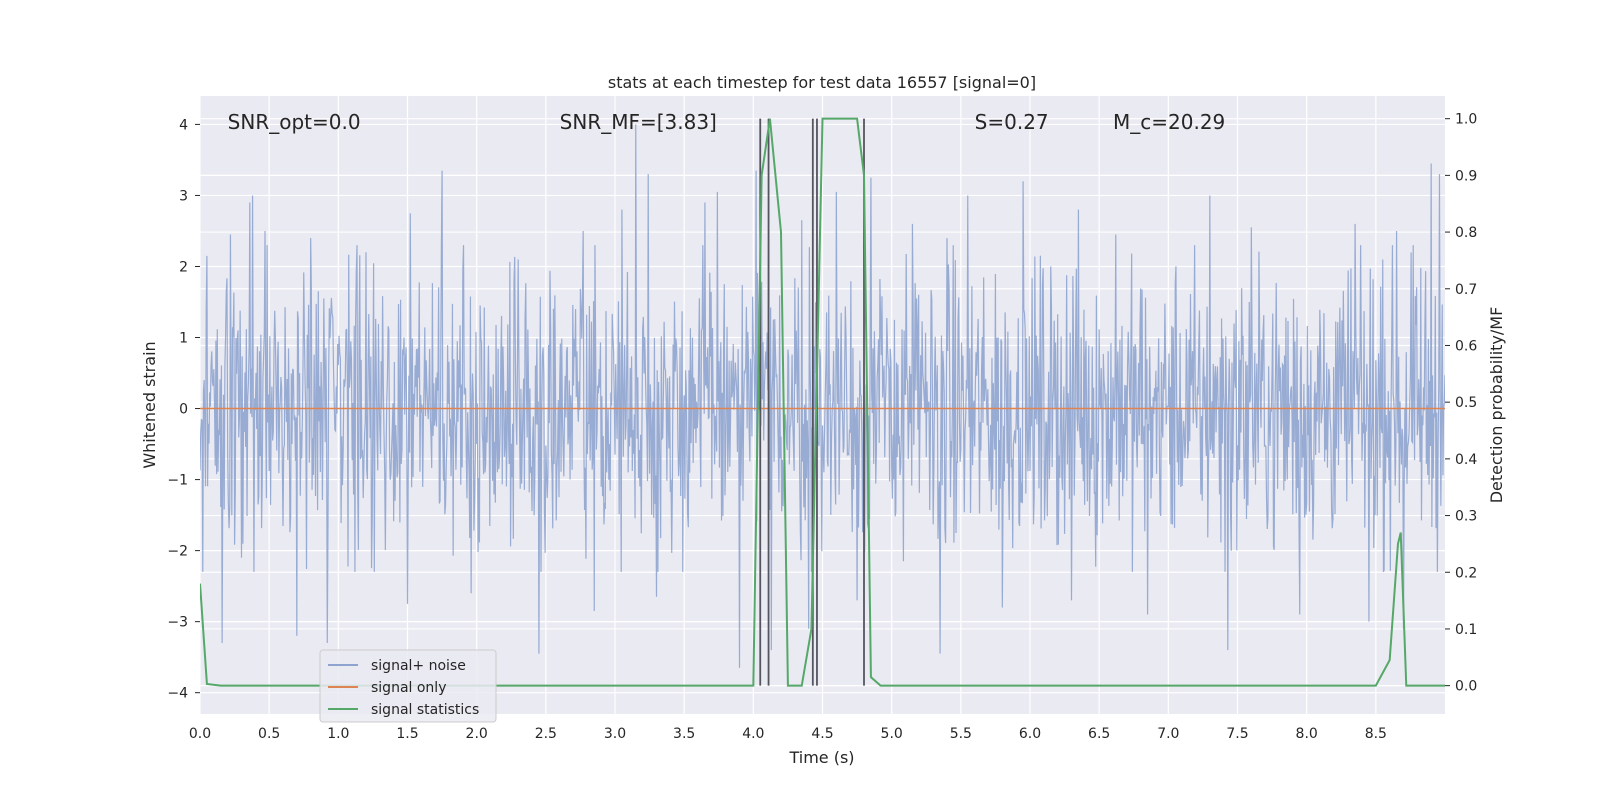  I want to click on annotations: SNR_opt=0.0 SNR_MF=[3.83] S=0.27 M_c=20.29, so click(727, 122).